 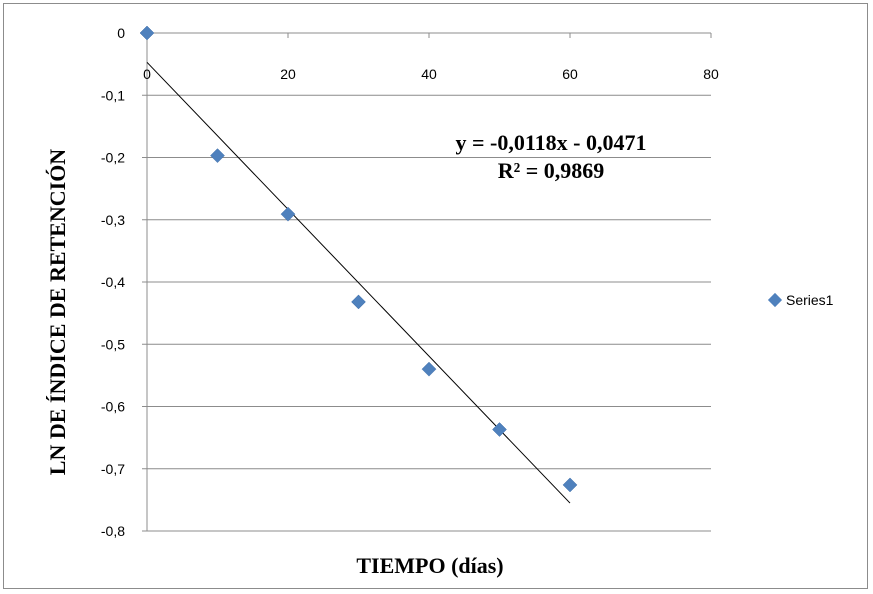 What do you see at coordinates (288, 74) in the screenshot?
I see `x-tick-label-1: 20` at bounding box center [288, 74].